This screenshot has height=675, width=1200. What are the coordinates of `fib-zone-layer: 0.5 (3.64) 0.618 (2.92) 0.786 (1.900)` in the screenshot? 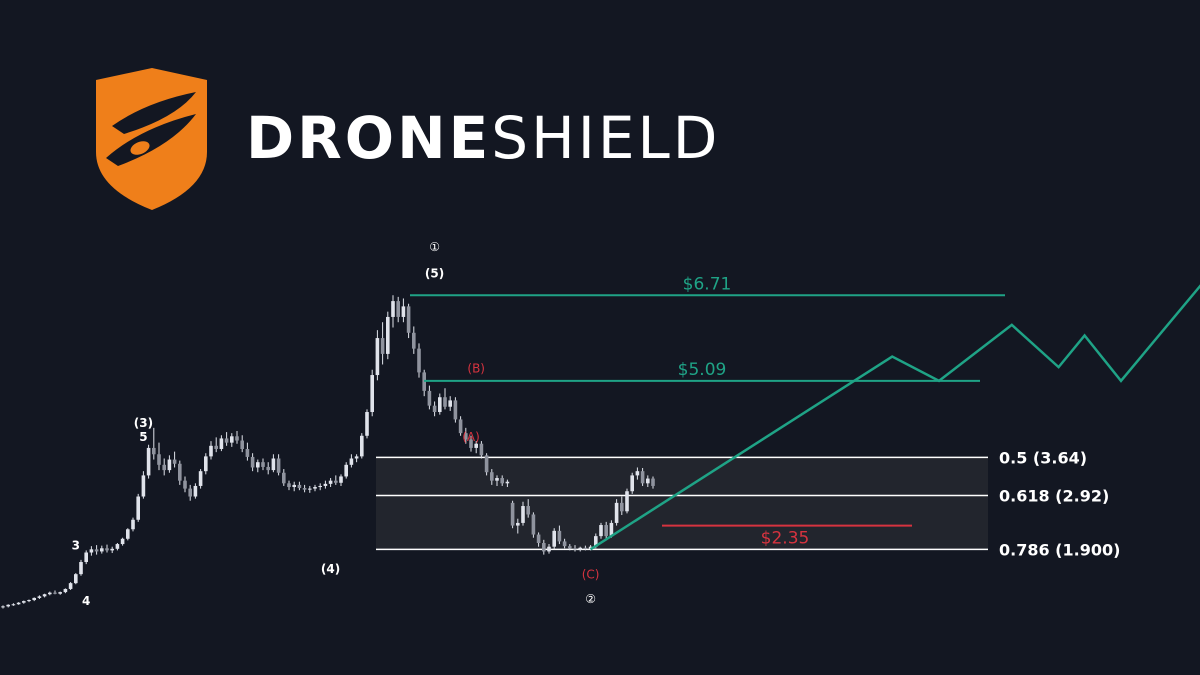 It's located at (748, 503).